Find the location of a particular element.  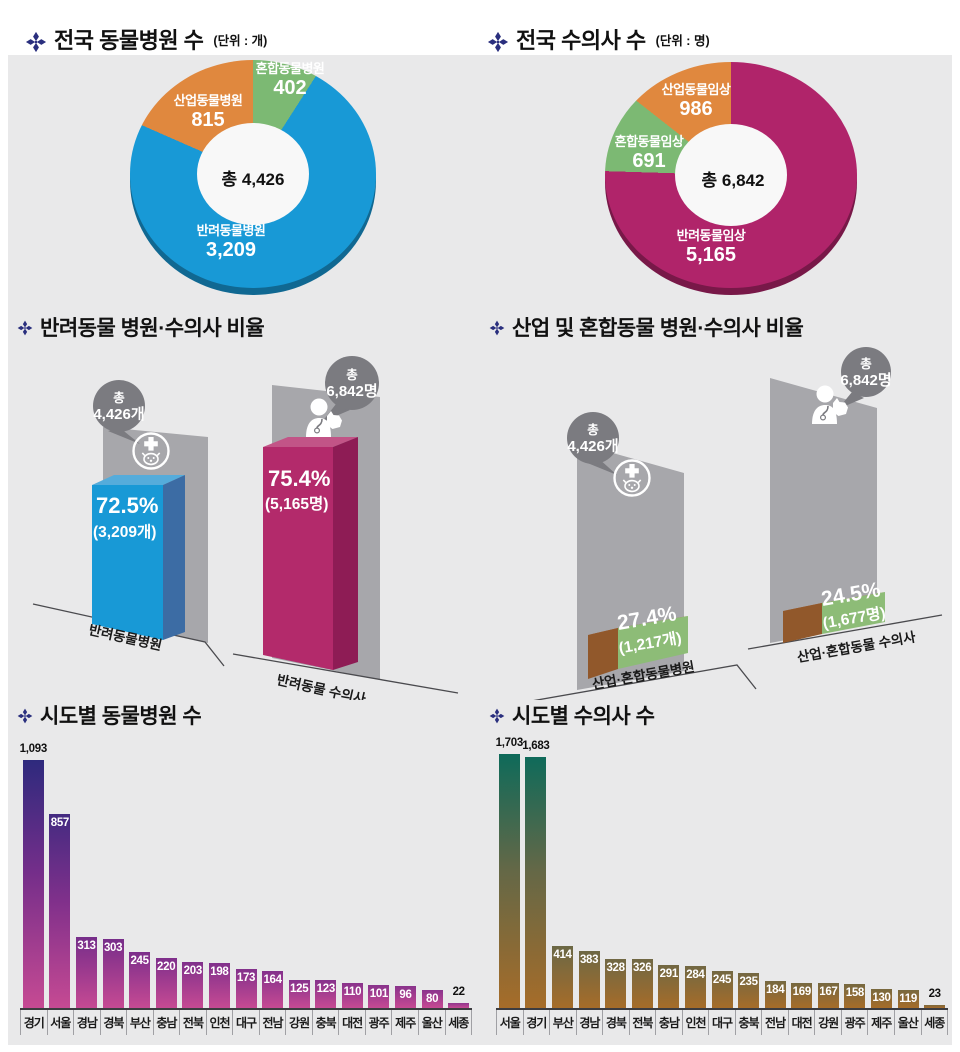

industrial-hospital-bar-side is located at coordinates (603, 653).